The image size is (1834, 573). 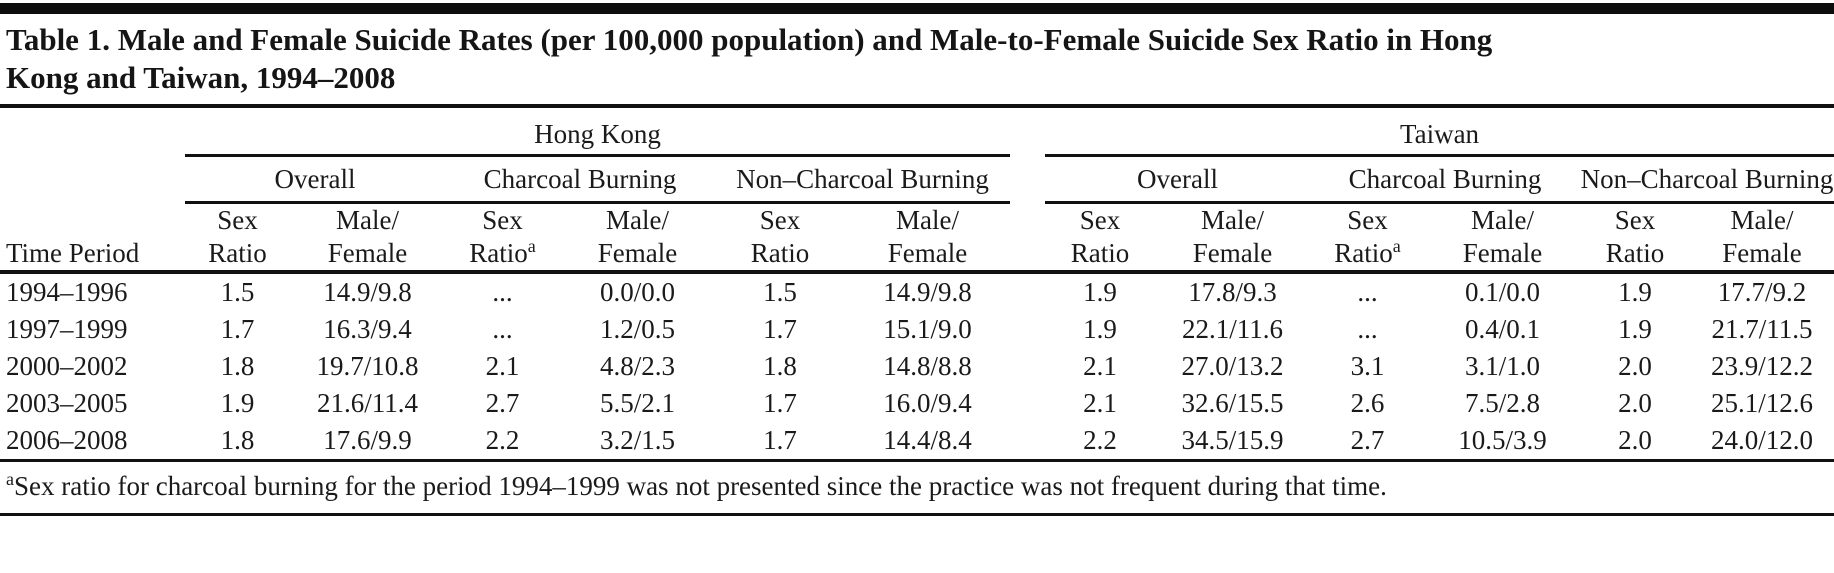 What do you see at coordinates (927, 238) in the screenshot?
I see `column-header-hk-non-charcoal-male-female: Male/Female` at bounding box center [927, 238].